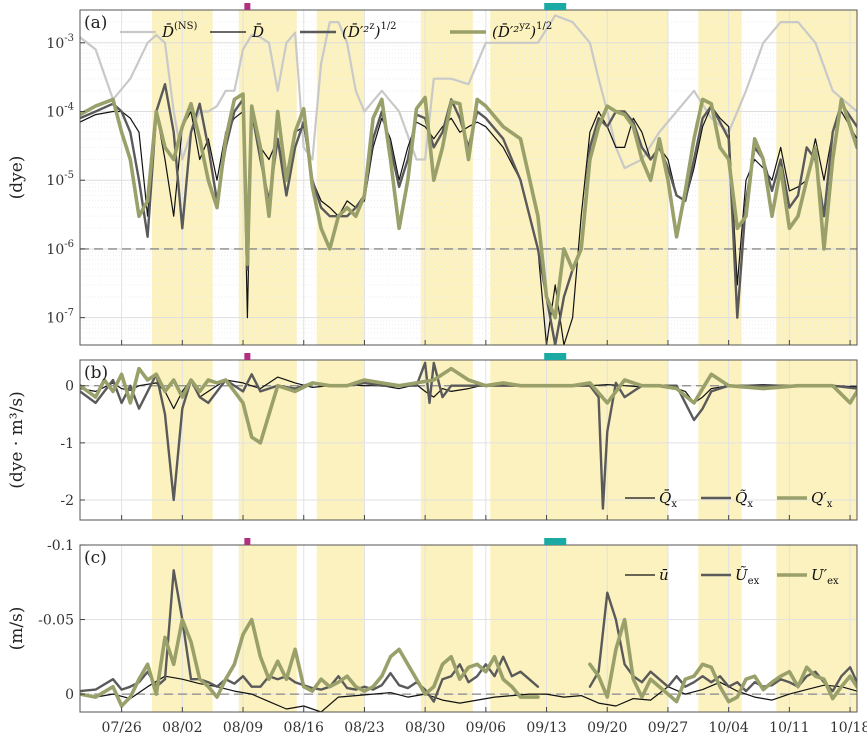 This screenshot has width=867, height=742. Describe the element at coordinates (243, 728) in the screenshot. I see `x-tick-label: 08/09` at that location.